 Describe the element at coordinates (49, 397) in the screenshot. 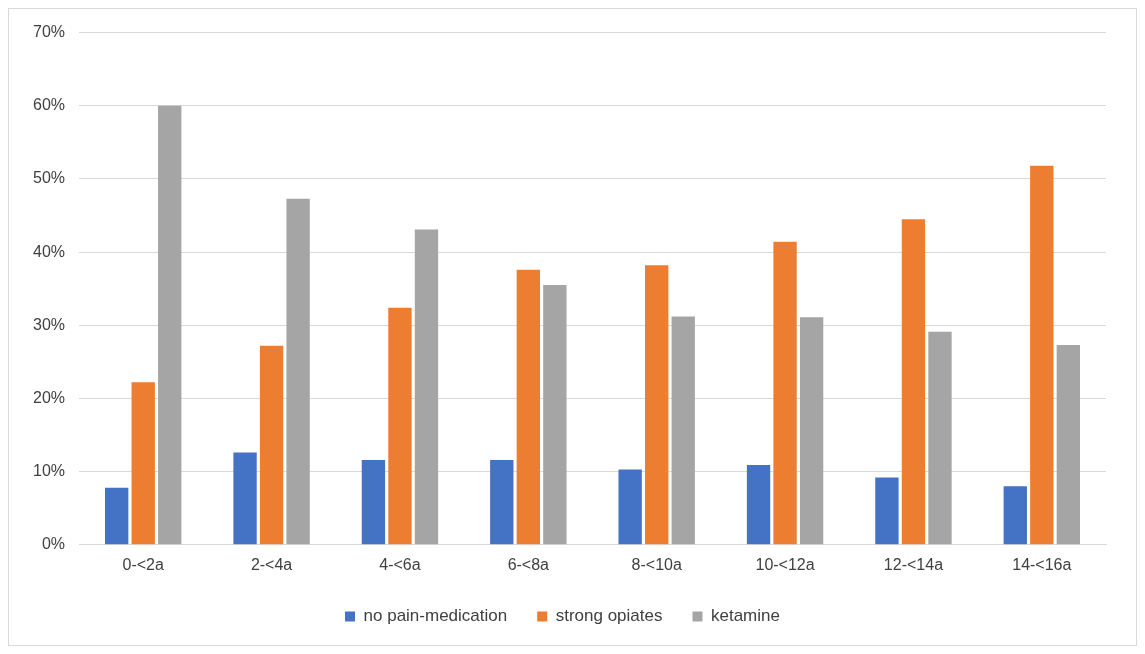

I see `y-tick-label: 20%` at that location.